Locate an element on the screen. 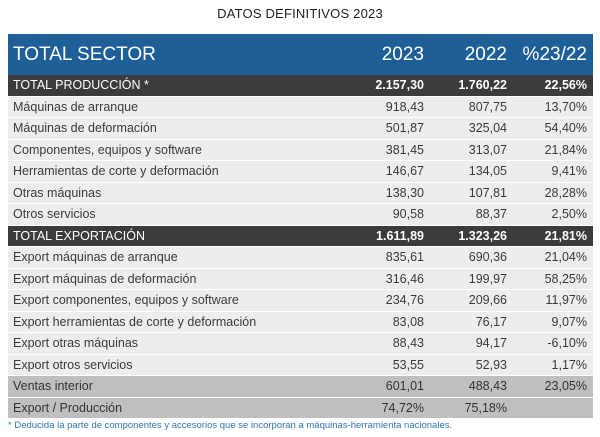 Image resolution: width=600 pixels, height=437 pixels. row-label: TOTAL EXPORTACIÓN is located at coordinates (79, 235).